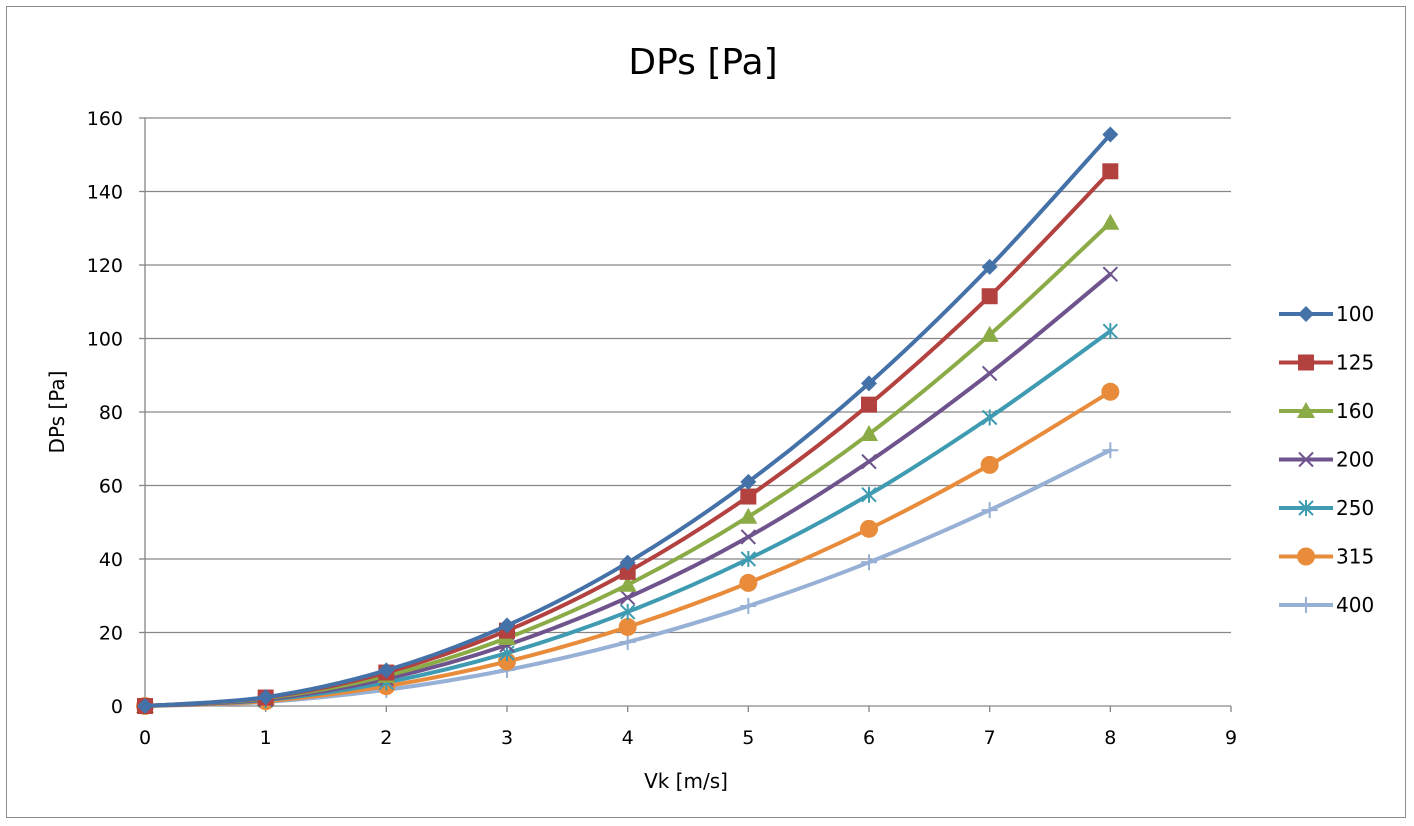 This screenshot has height=826, width=1414. What do you see at coordinates (702, 62) in the screenshot?
I see `chart-title: DPs [Pa]` at bounding box center [702, 62].